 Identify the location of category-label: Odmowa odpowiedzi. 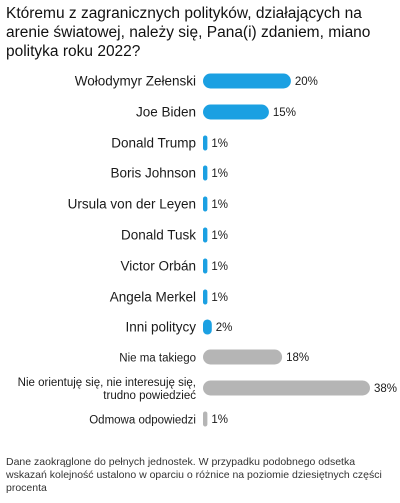
(142, 421).